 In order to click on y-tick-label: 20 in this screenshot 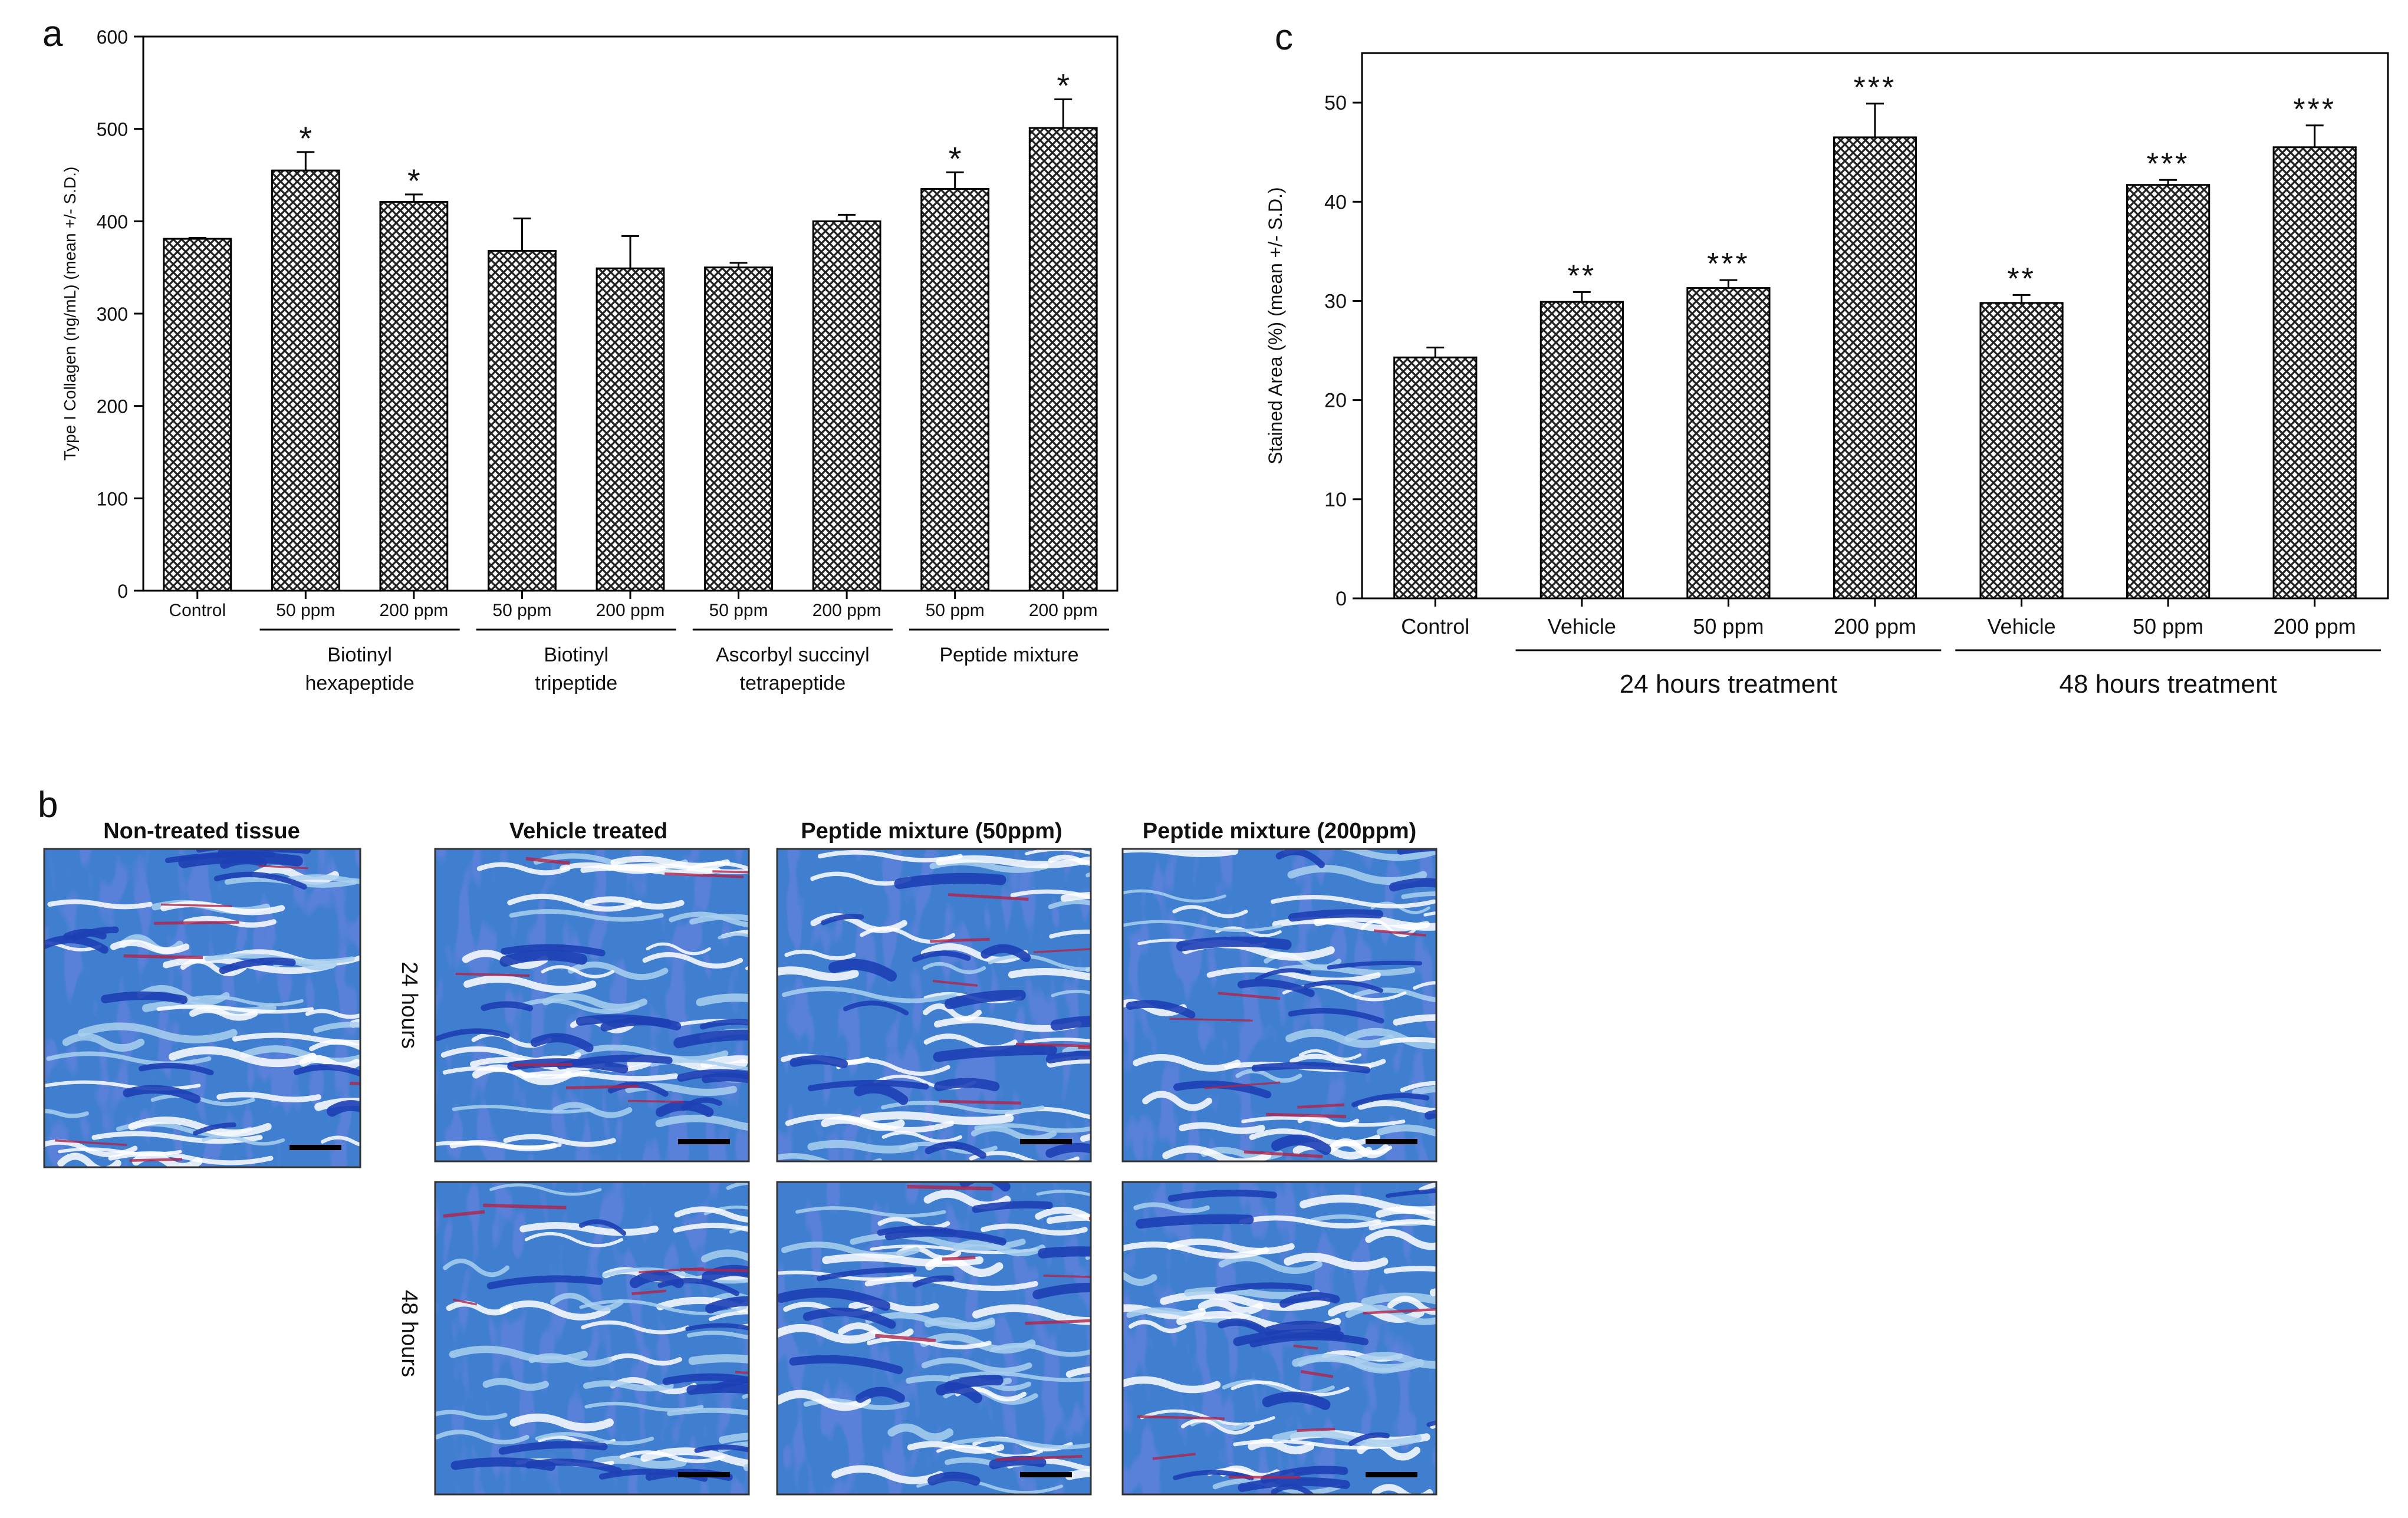, I will do `click(1335, 401)`.